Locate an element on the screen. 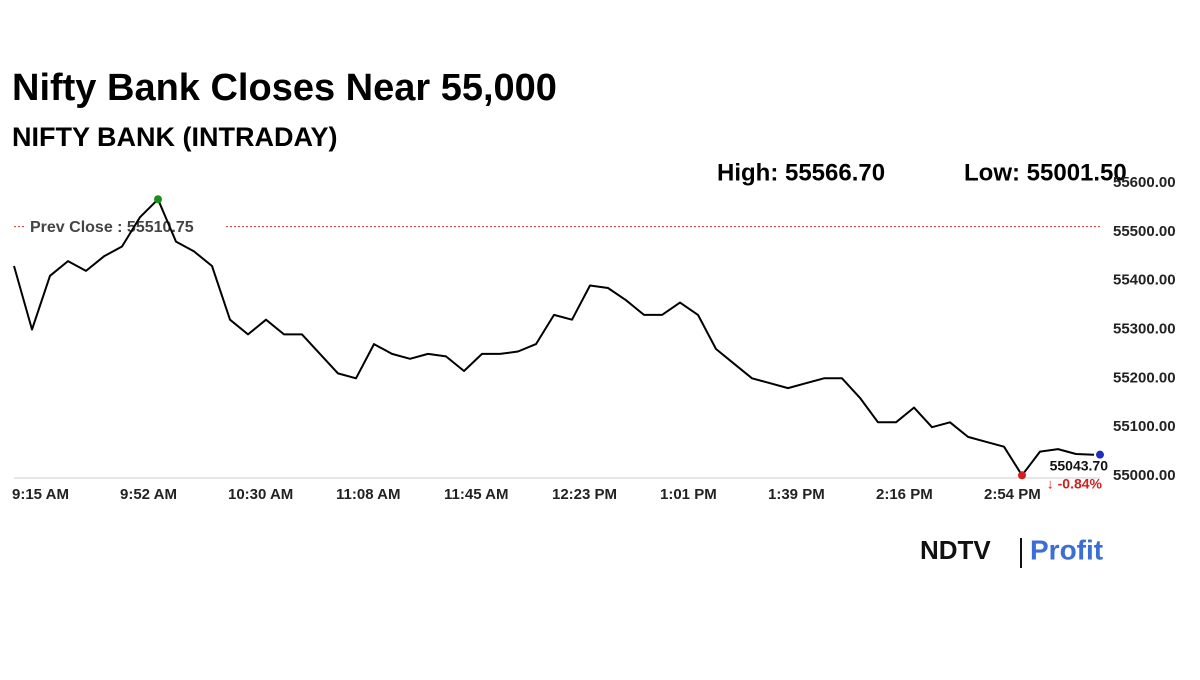 Image resolution: width=1200 pixels, height=680 pixels. y-tick-label: 55600.00 is located at coordinates (1144, 182).